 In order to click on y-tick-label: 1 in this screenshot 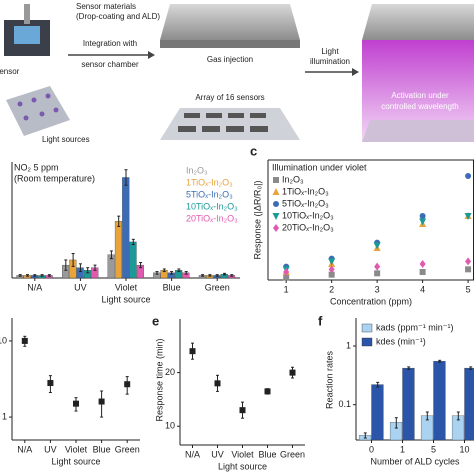, I will do `click(4, 416)`.